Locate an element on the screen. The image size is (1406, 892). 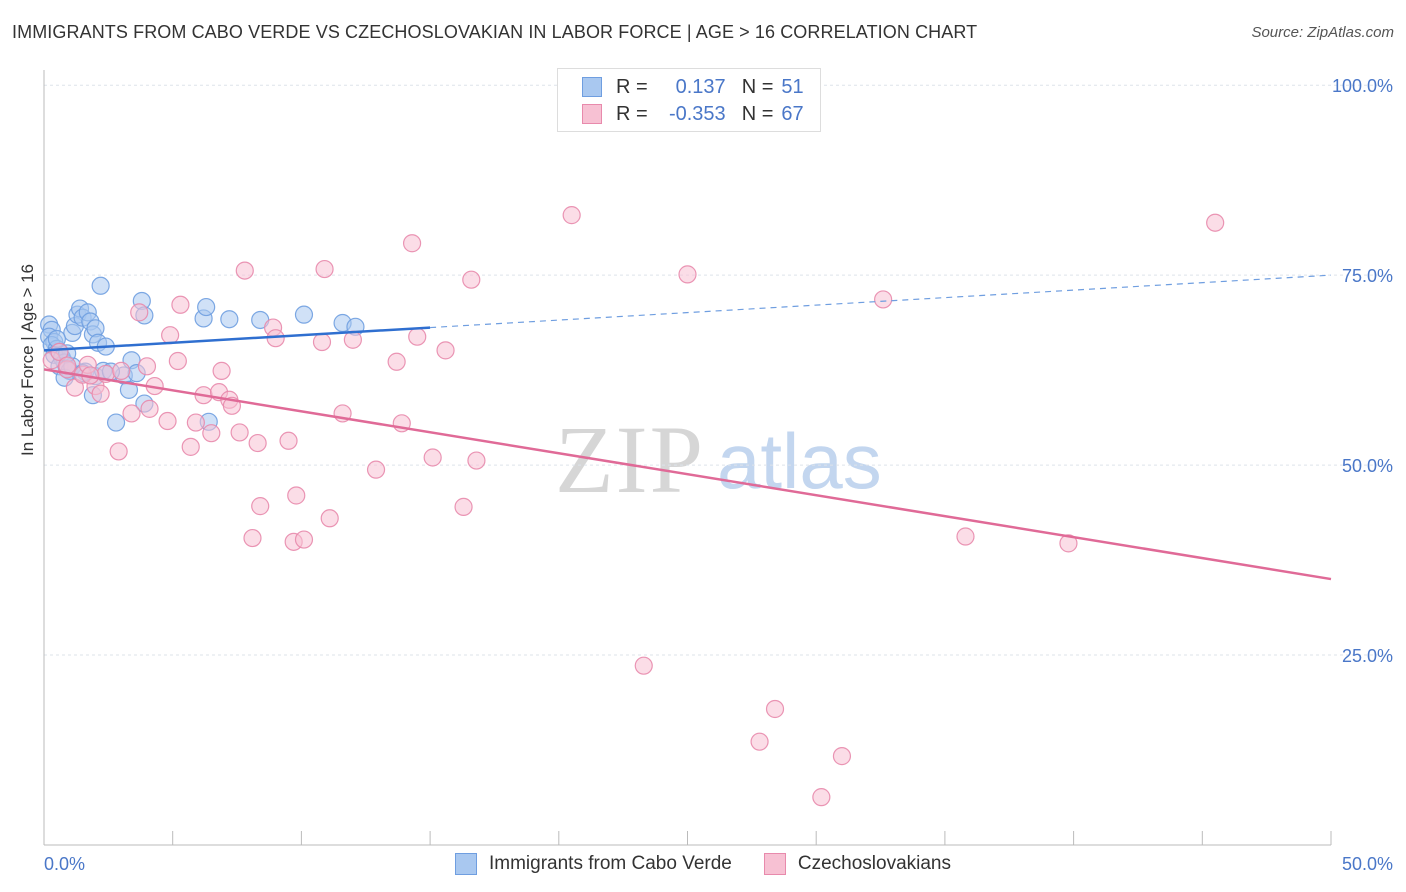
legend-row-cabo-verde: R = 0.137 N = 51 is located at coordinates (693, 87).